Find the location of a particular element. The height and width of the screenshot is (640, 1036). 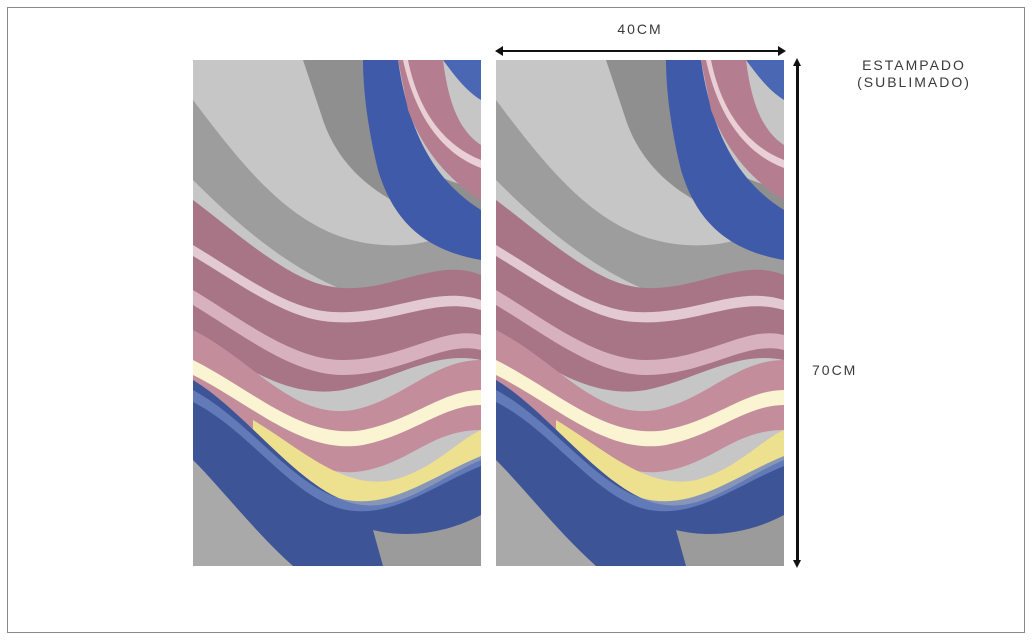

width-arrow-left-icon is located at coordinates (499, 51).